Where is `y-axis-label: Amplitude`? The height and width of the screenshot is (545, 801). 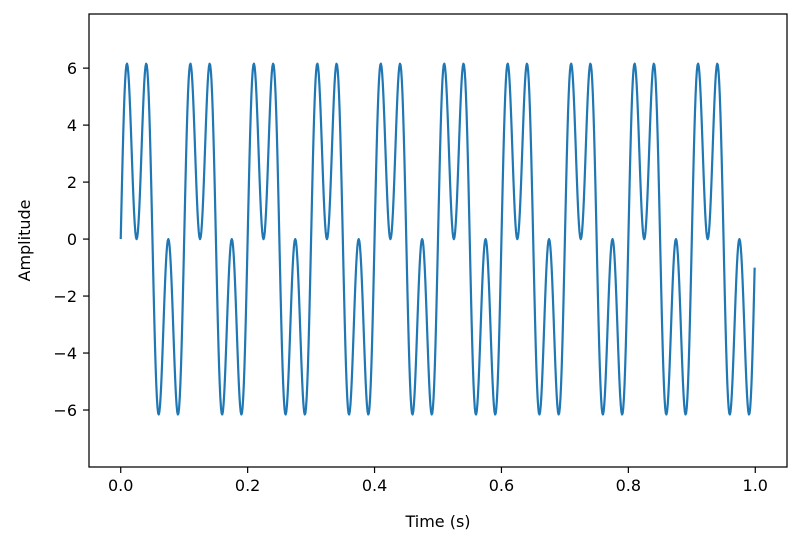 y-axis-label: Amplitude is located at coordinates (24, 241).